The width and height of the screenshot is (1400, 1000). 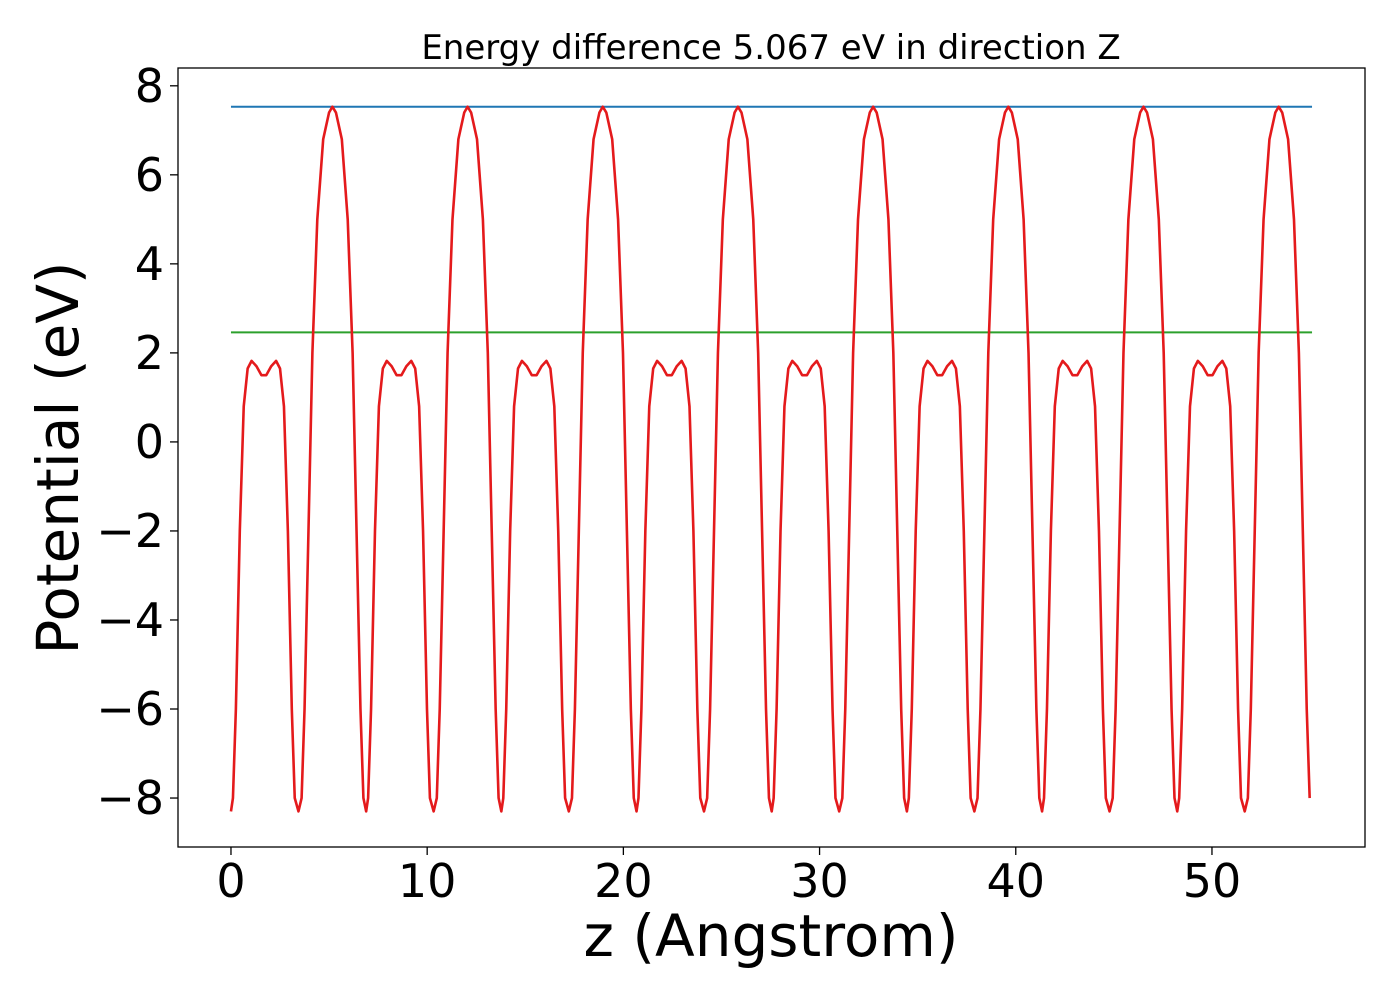 I want to click on y-tick-label: −2, so click(x=130, y=531).